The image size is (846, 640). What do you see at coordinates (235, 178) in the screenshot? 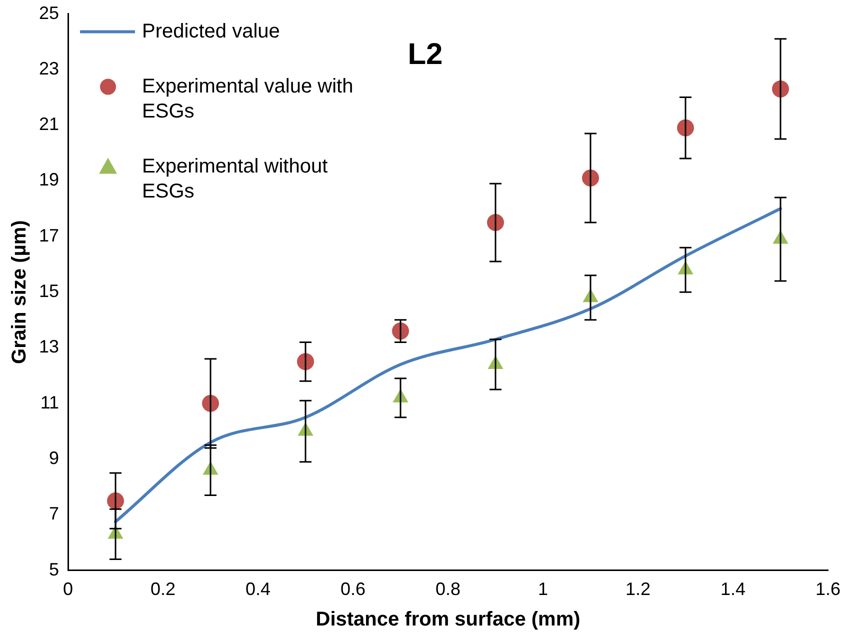
I see `legend-label: Experimental without ESGs` at bounding box center [235, 178].